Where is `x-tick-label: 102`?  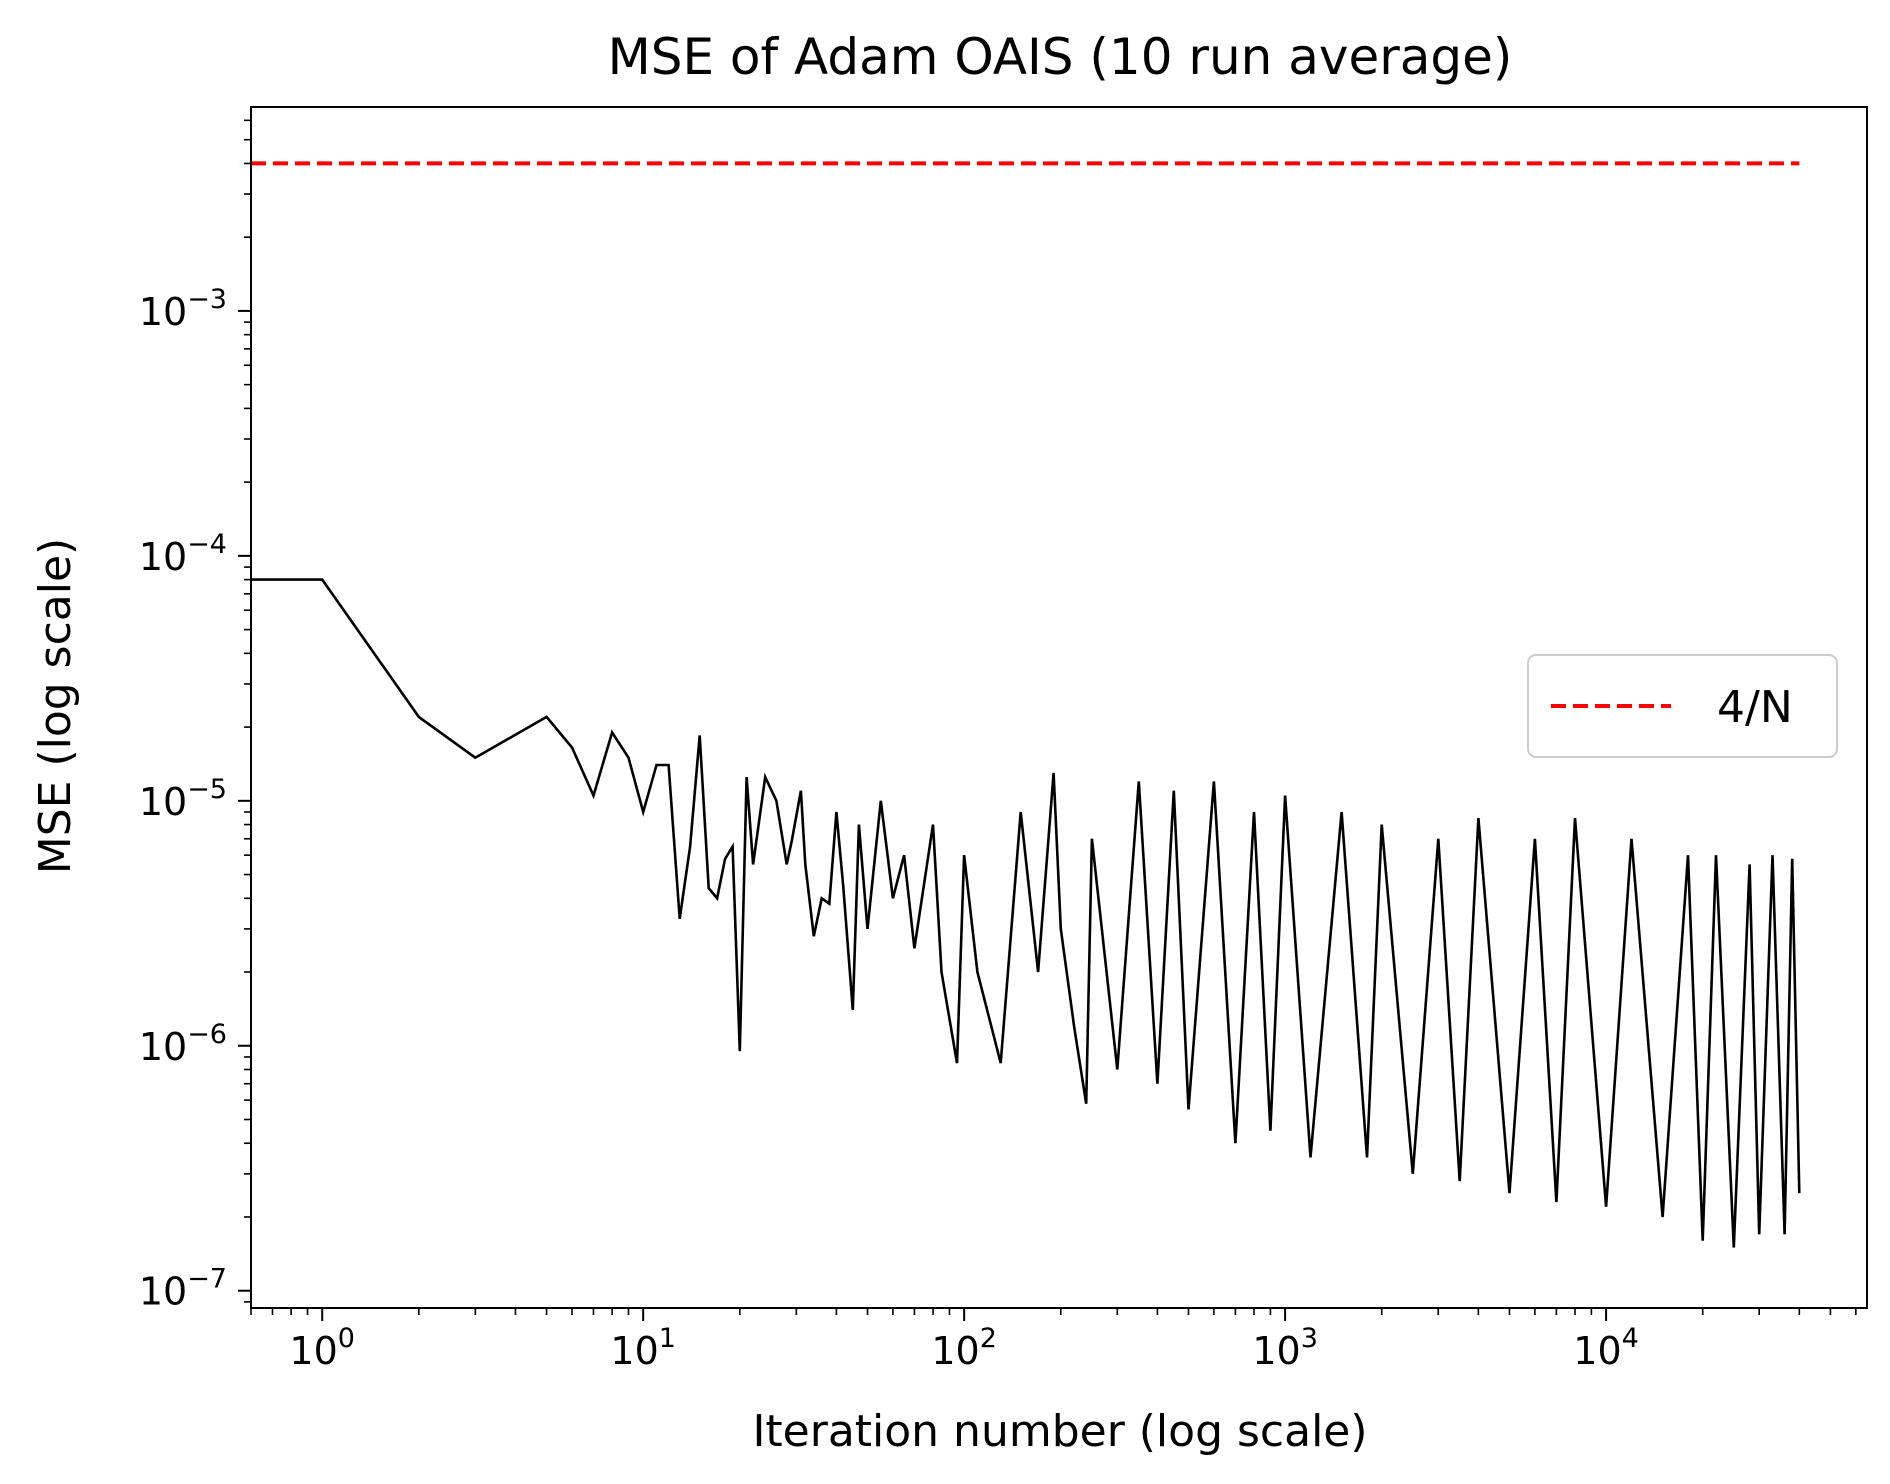
x-tick-label: 102 is located at coordinates (964, 1348).